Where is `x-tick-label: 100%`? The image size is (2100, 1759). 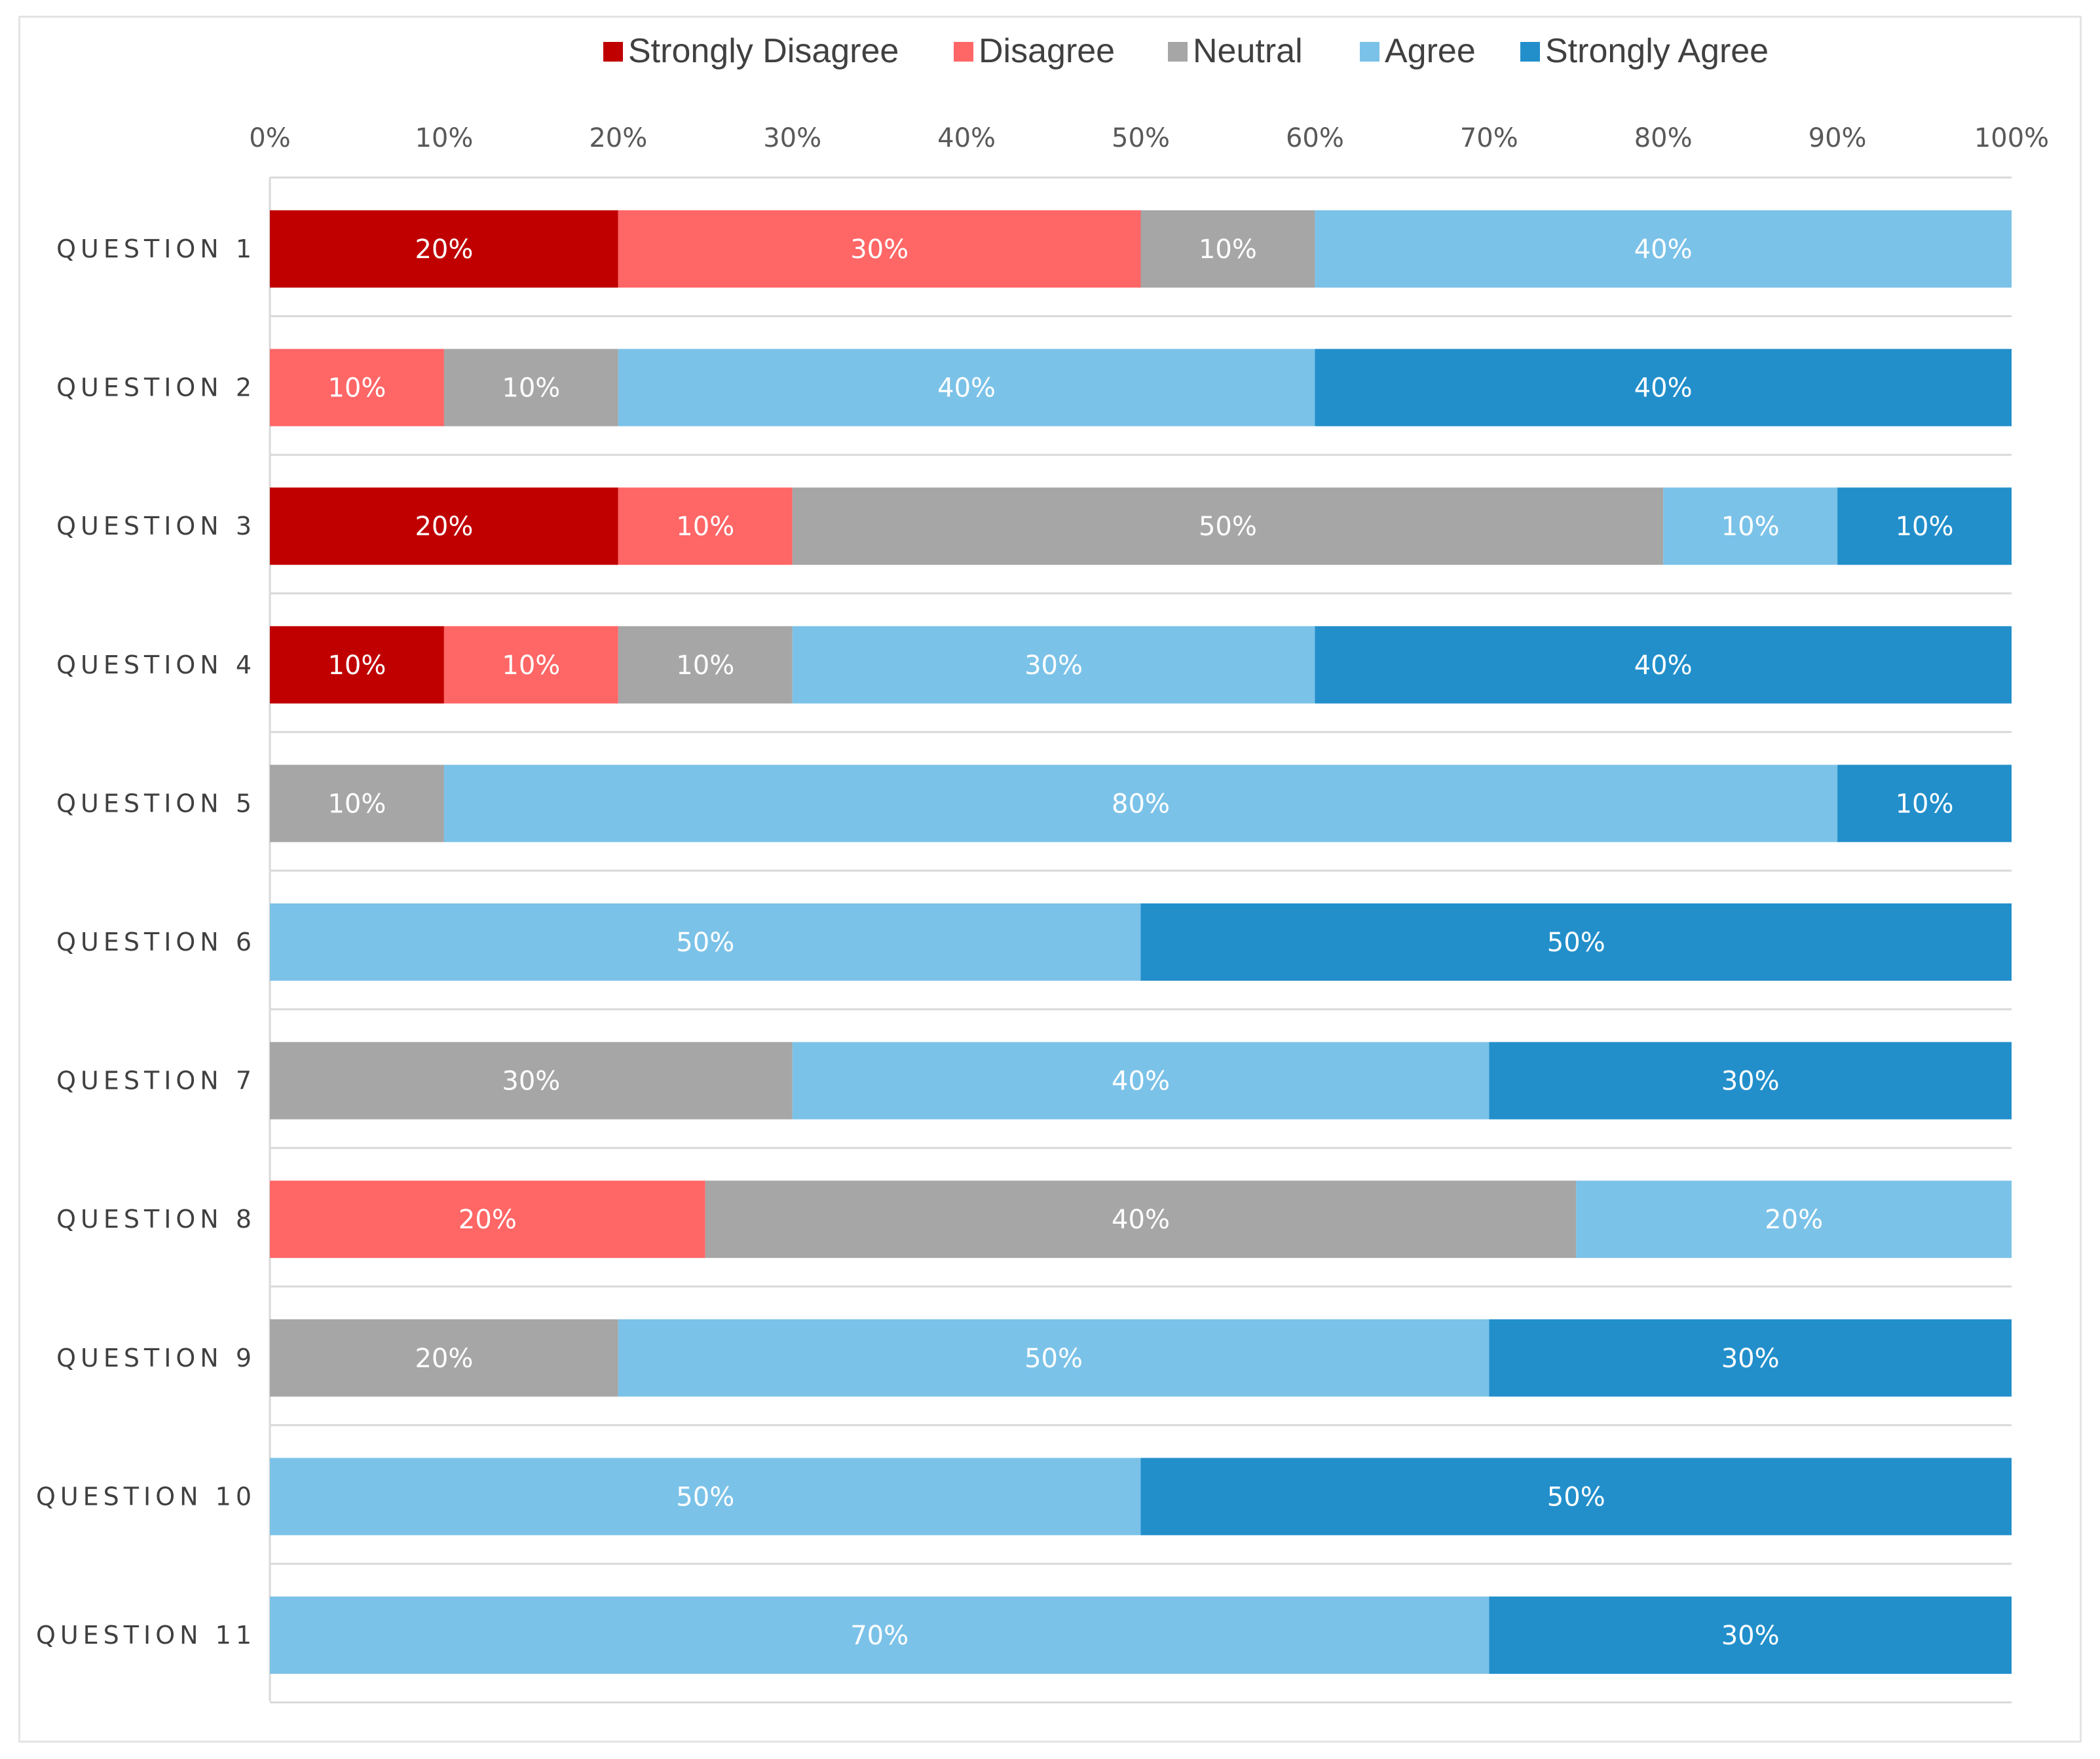
x-tick-label: 100% is located at coordinates (2011, 138).